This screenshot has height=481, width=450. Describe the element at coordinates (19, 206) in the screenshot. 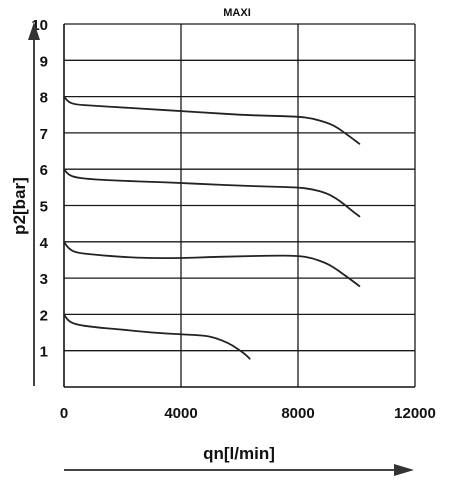

I see `y-axis-title: p2[bar]` at that location.